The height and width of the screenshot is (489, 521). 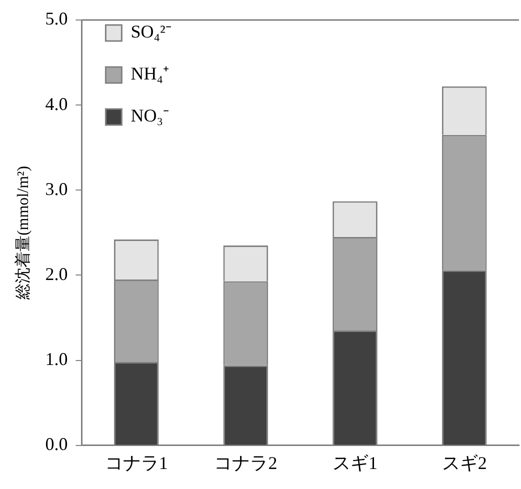 I want to click on y-tick-label: 2.0, so click(x=56, y=274).